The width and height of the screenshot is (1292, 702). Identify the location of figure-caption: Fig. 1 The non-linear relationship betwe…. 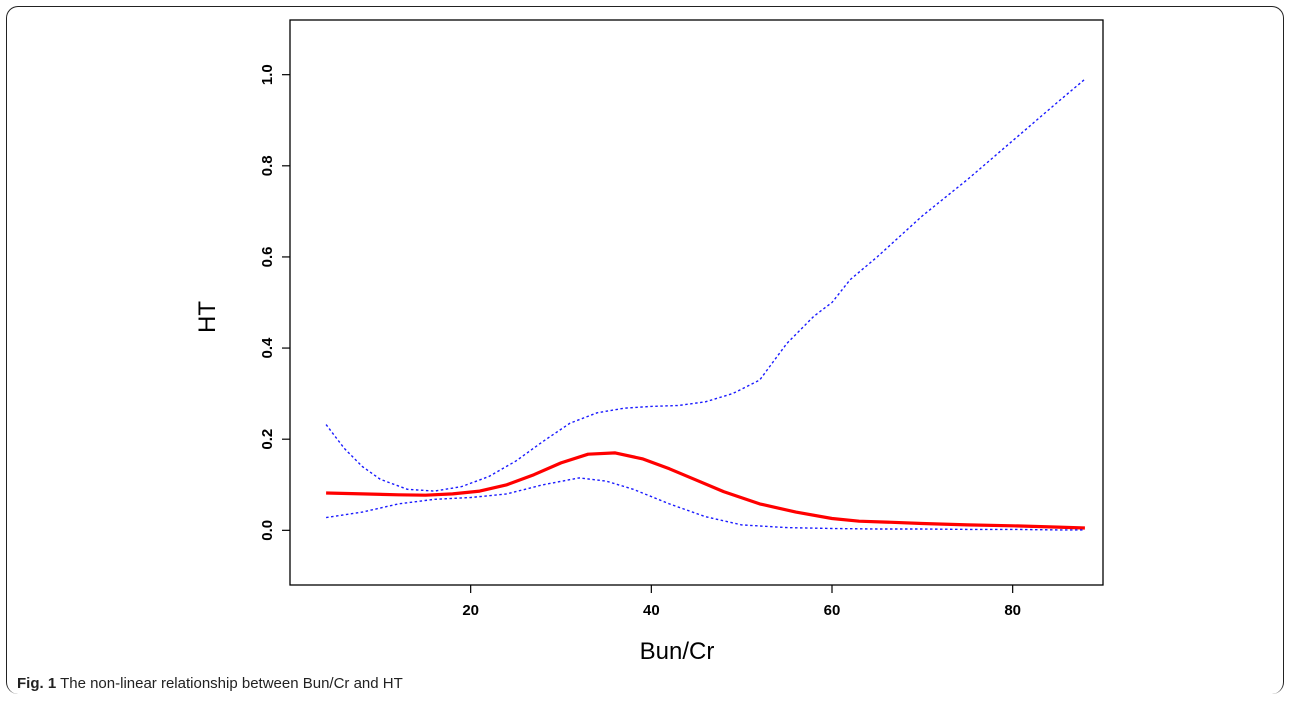
(210, 683).